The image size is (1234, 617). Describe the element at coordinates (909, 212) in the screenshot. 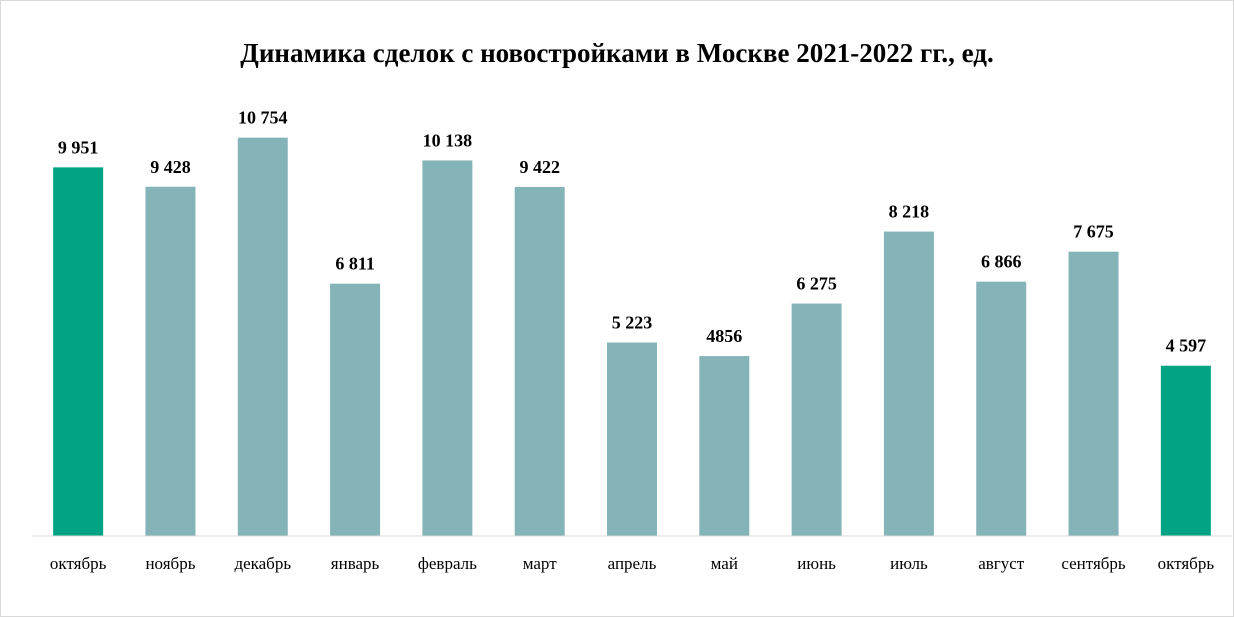

I see `value-label-10: 8 218` at that location.